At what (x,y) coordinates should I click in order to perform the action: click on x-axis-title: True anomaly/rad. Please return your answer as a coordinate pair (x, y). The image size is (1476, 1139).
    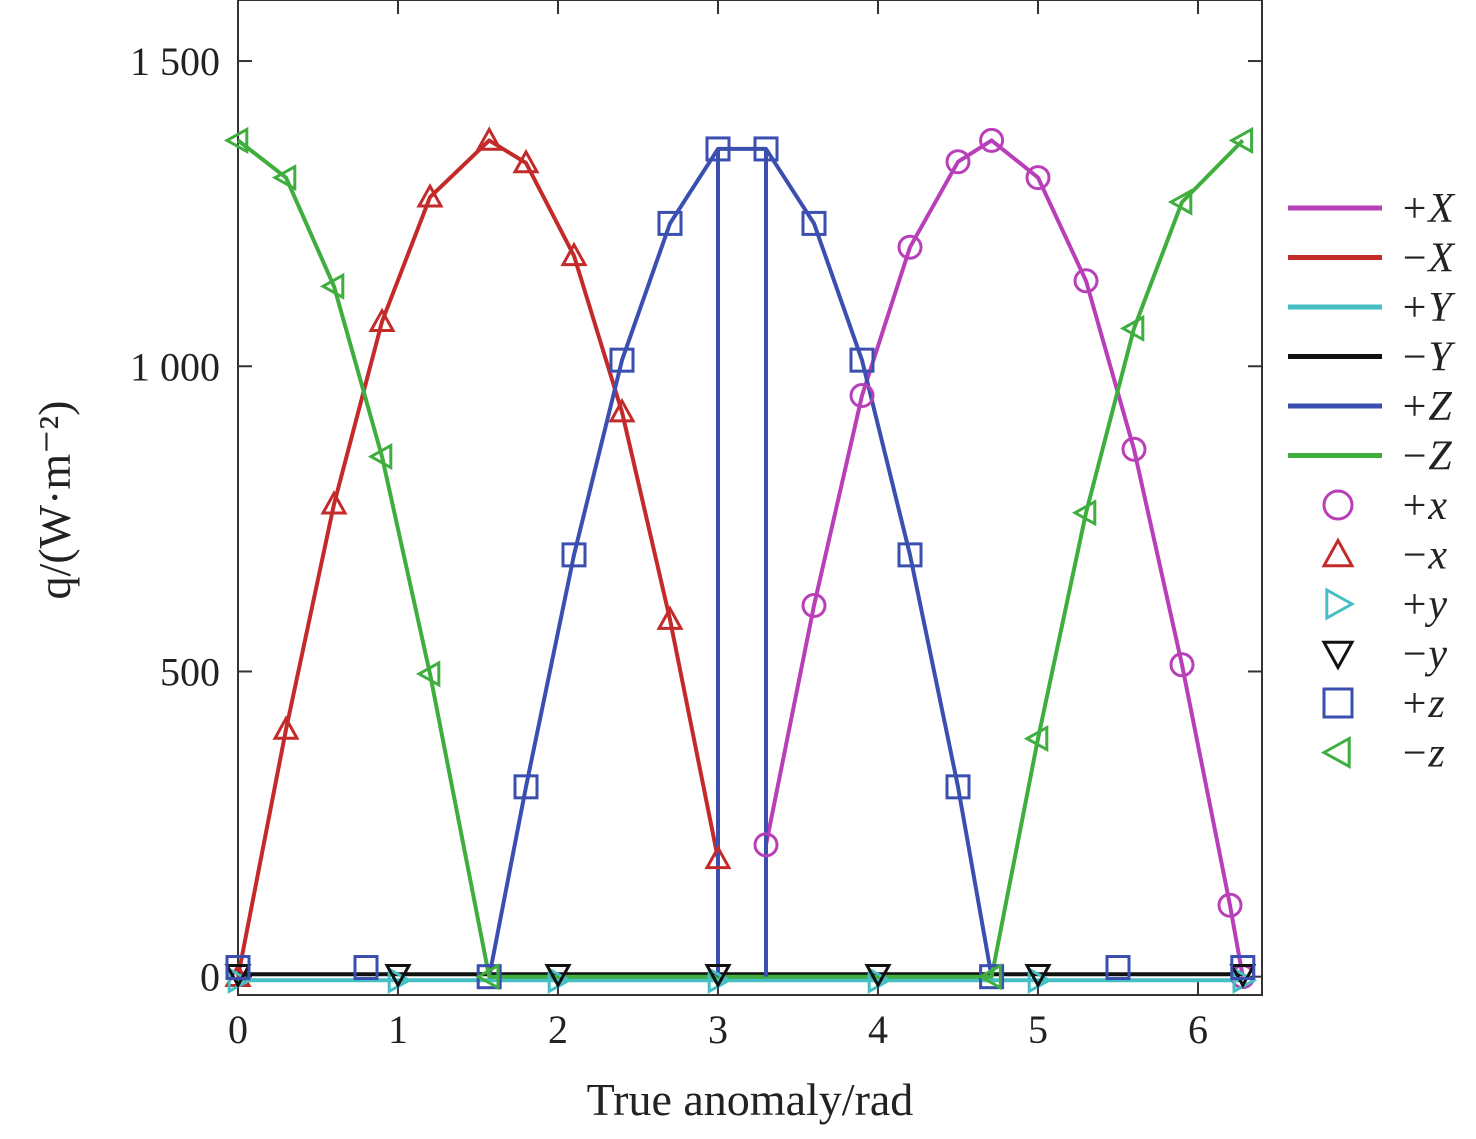
    Looking at the image, I should click on (750, 1099).